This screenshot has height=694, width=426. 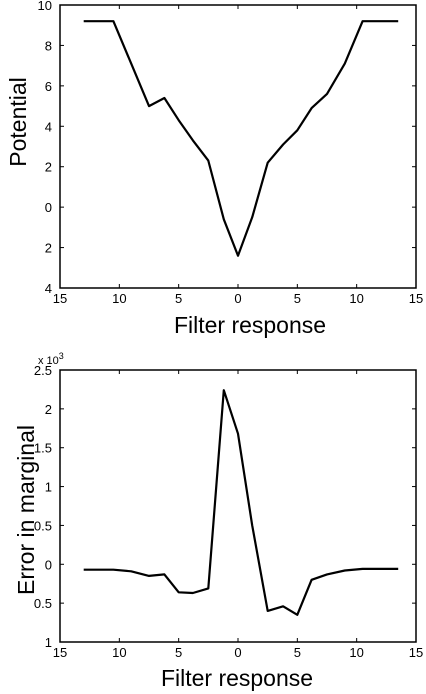 I want to click on y-tick-label: 2.5, so click(x=43, y=370).